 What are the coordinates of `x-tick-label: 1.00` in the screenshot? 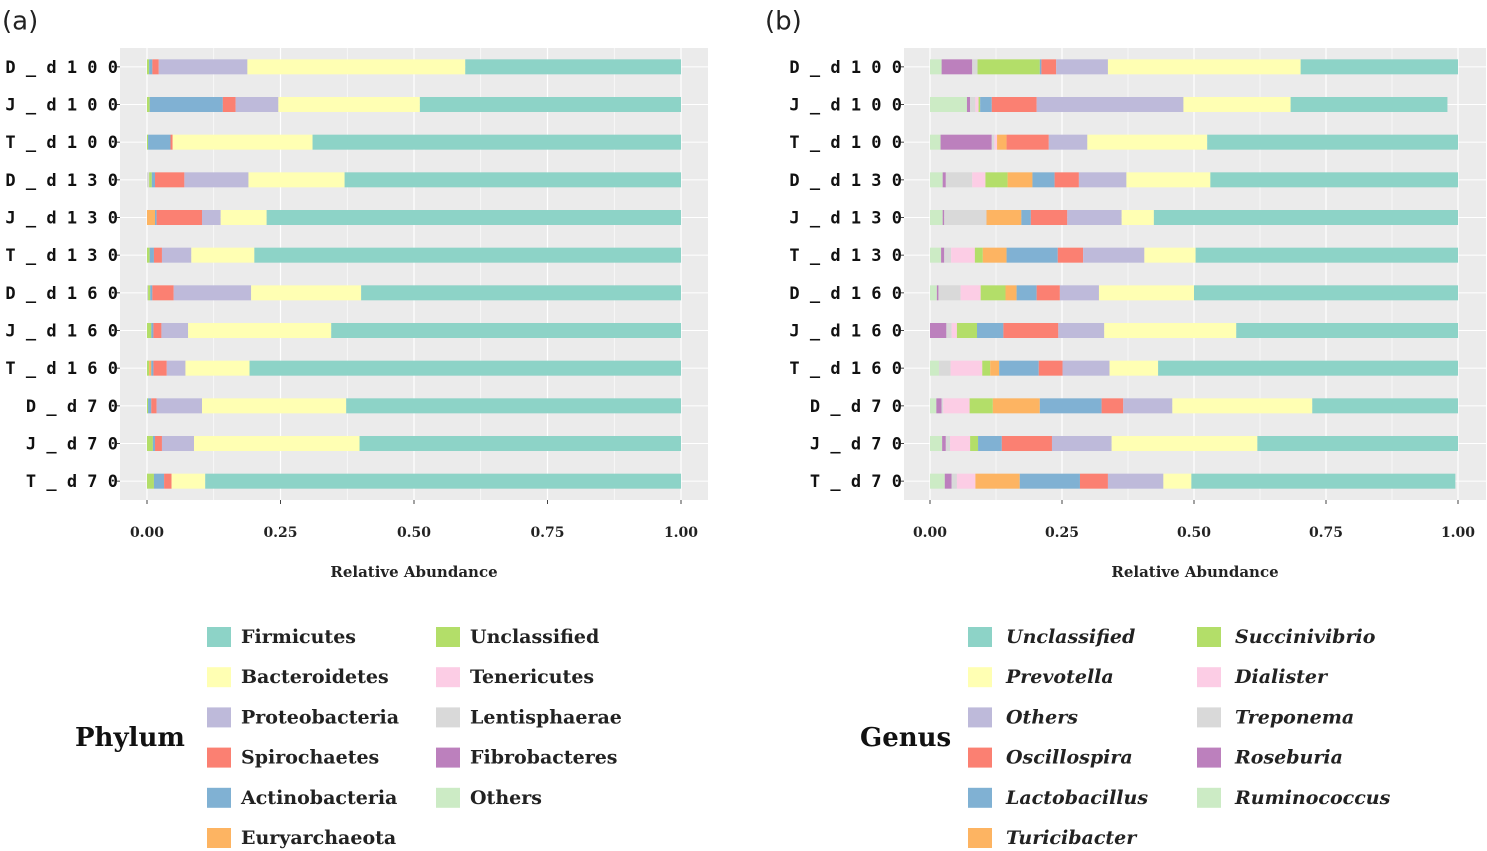 It's located at (1458, 533).